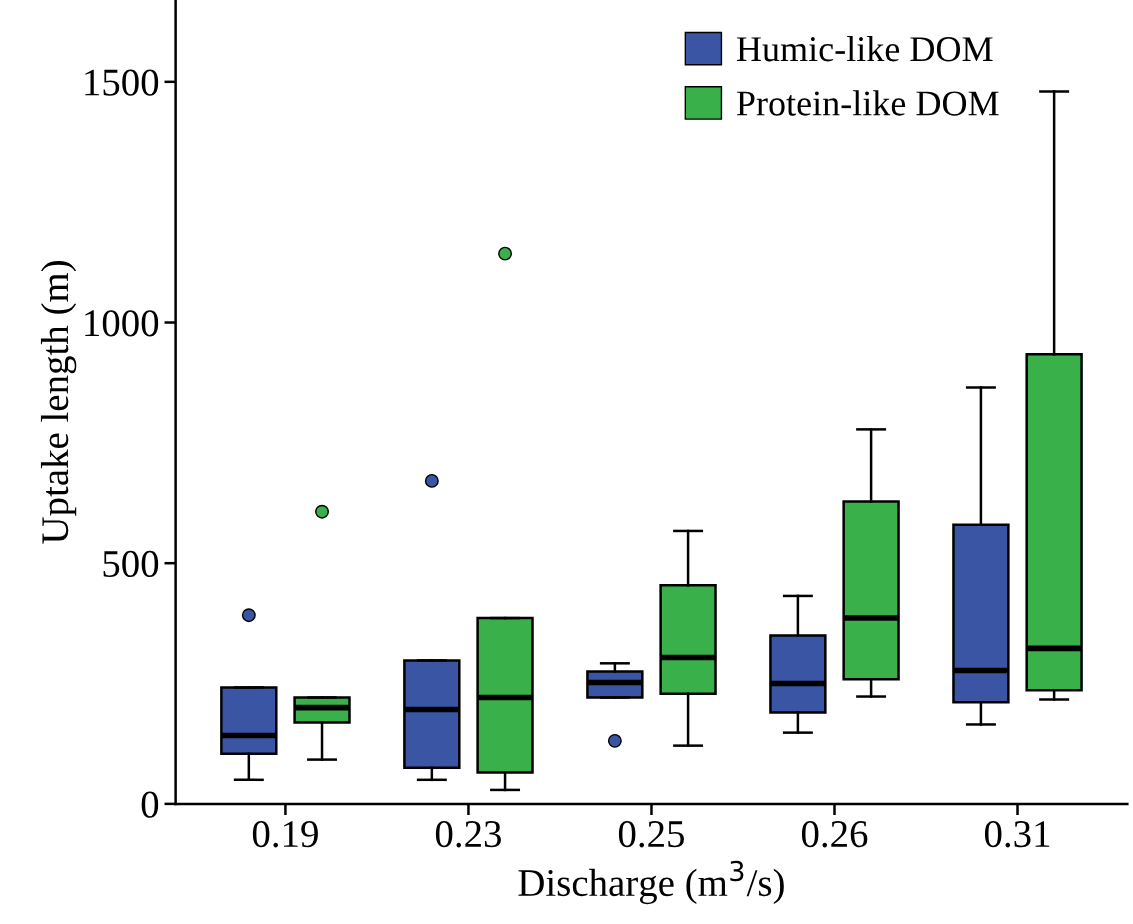  What do you see at coordinates (285, 834) in the screenshot?
I see `x-tick-label: 0.19` at bounding box center [285, 834].